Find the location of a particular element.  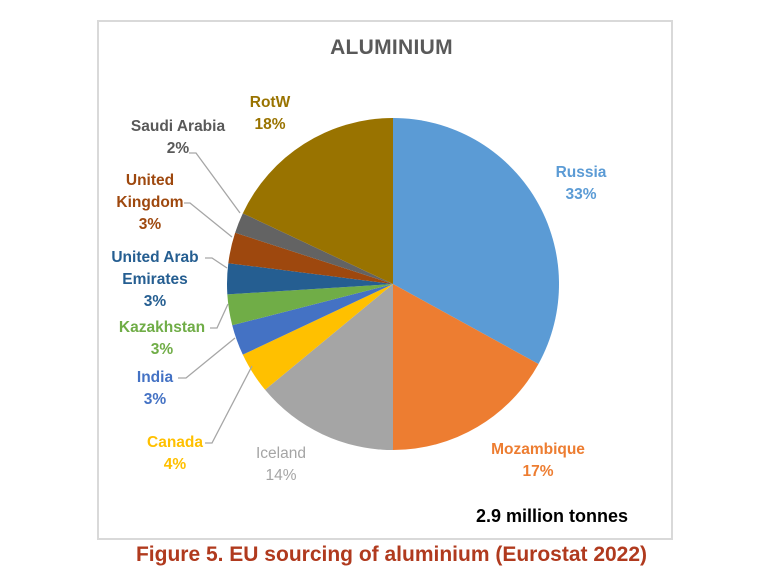

label-name-line2: Emirates is located at coordinates (155, 279).